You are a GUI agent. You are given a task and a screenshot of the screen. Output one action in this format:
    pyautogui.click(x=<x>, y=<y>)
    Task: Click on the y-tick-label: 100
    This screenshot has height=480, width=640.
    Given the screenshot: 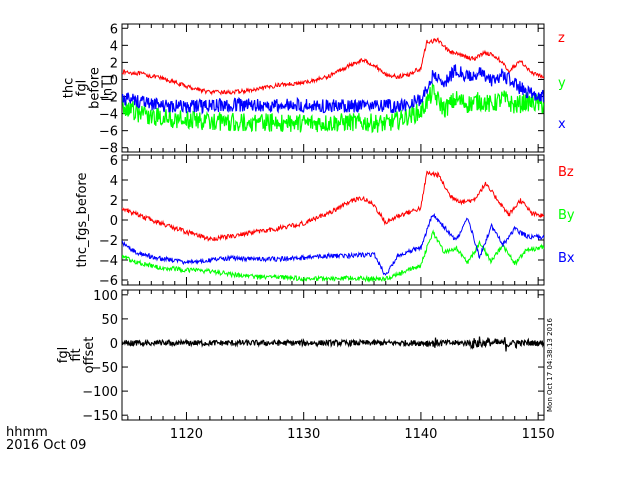 What is the action you would take?
    pyautogui.click(x=105, y=296)
    